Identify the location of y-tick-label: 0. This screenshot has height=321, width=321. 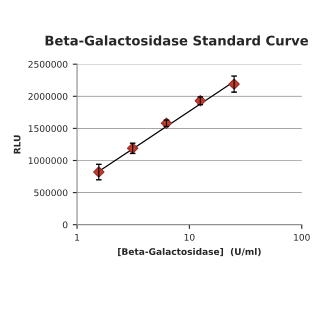
(65, 224).